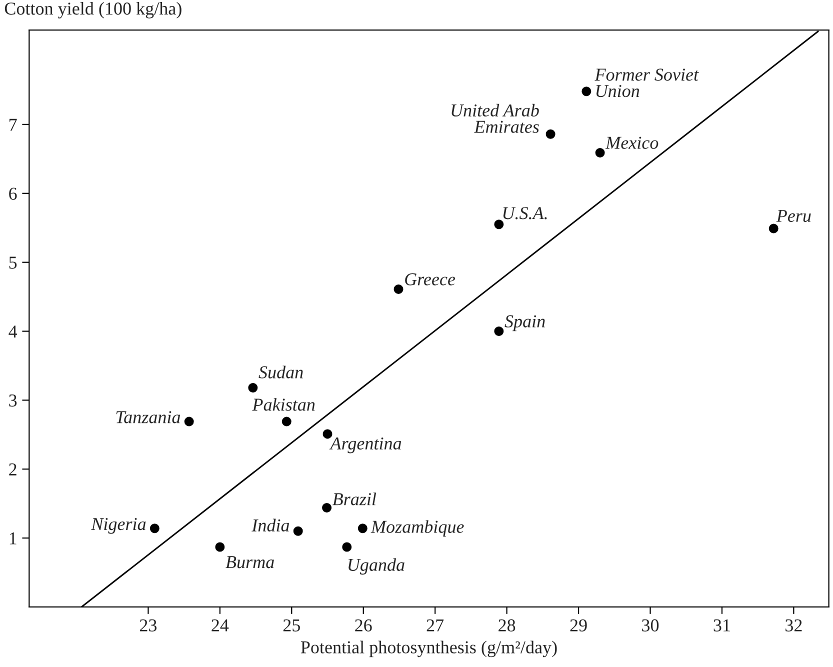 The height and width of the screenshot is (667, 833). What do you see at coordinates (430, 279) in the screenshot?
I see `annotation: Greece` at bounding box center [430, 279].